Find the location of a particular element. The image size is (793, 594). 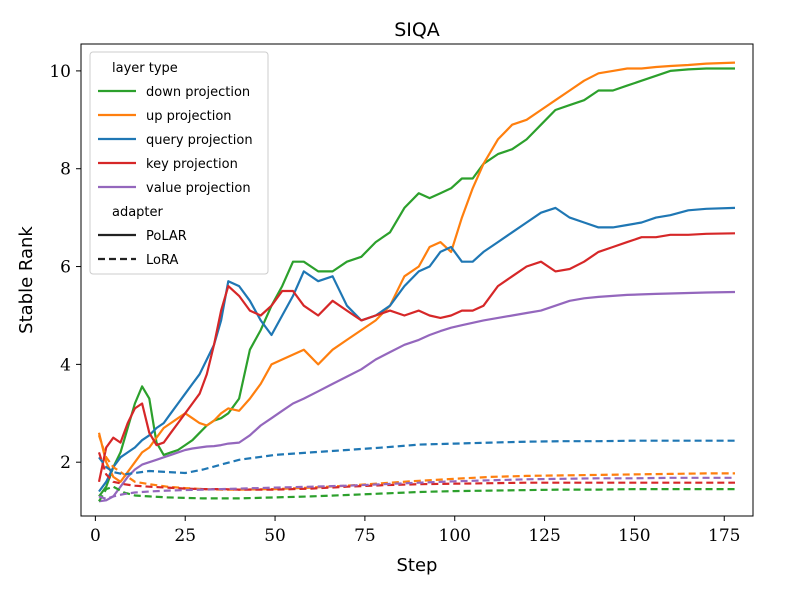

chart-title: SIQA is located at coordinates (417, 30).